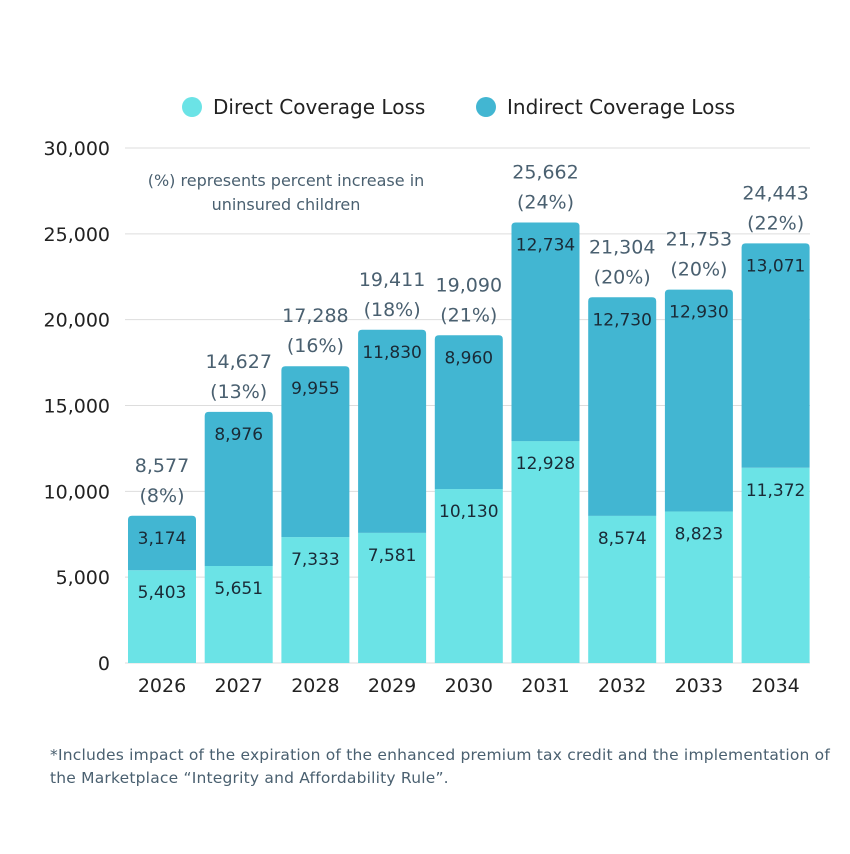  I want to click on value-label-direct: 7,581, so click(392, 556).